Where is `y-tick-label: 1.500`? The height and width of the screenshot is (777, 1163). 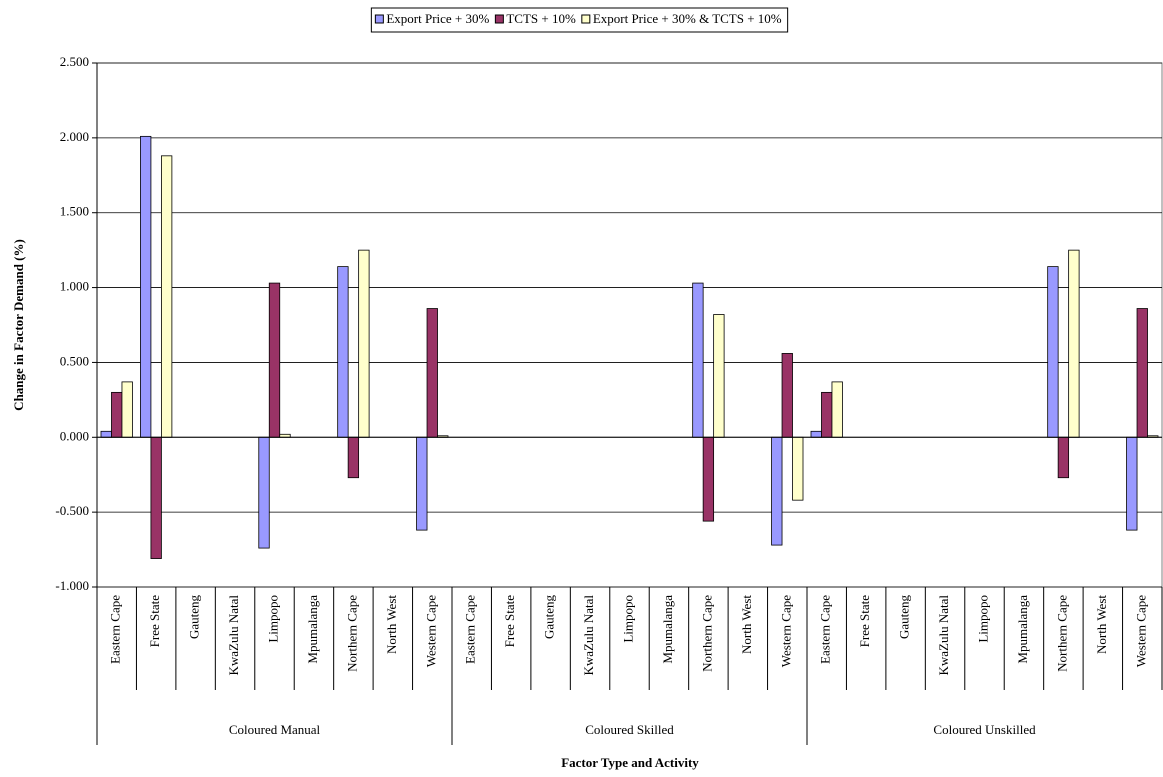
y-tick-label: 1.500 is located at coordinates (74, 211).